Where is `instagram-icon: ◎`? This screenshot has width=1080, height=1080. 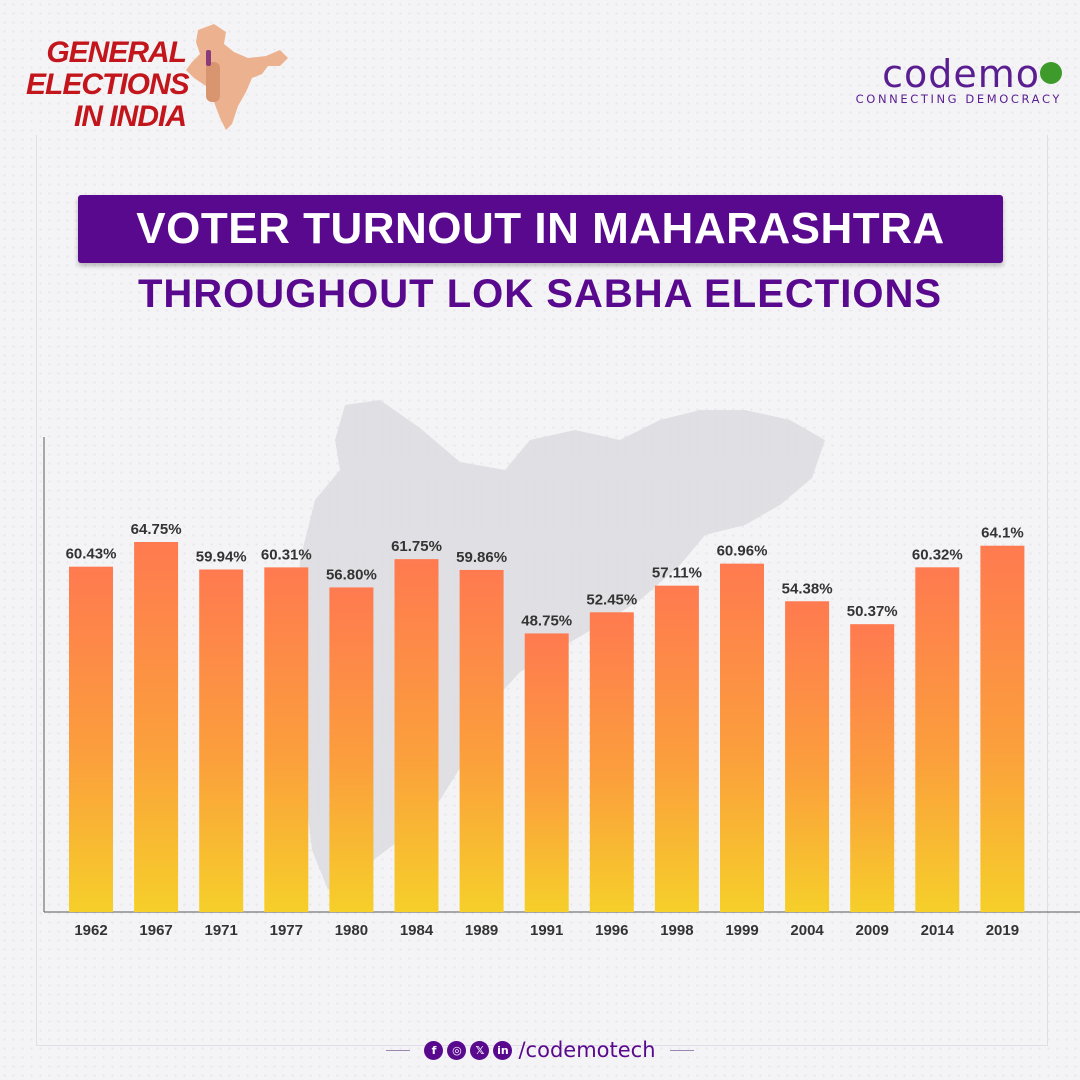
instagram-icon: ◎ is located at coordinates (457, 1050).